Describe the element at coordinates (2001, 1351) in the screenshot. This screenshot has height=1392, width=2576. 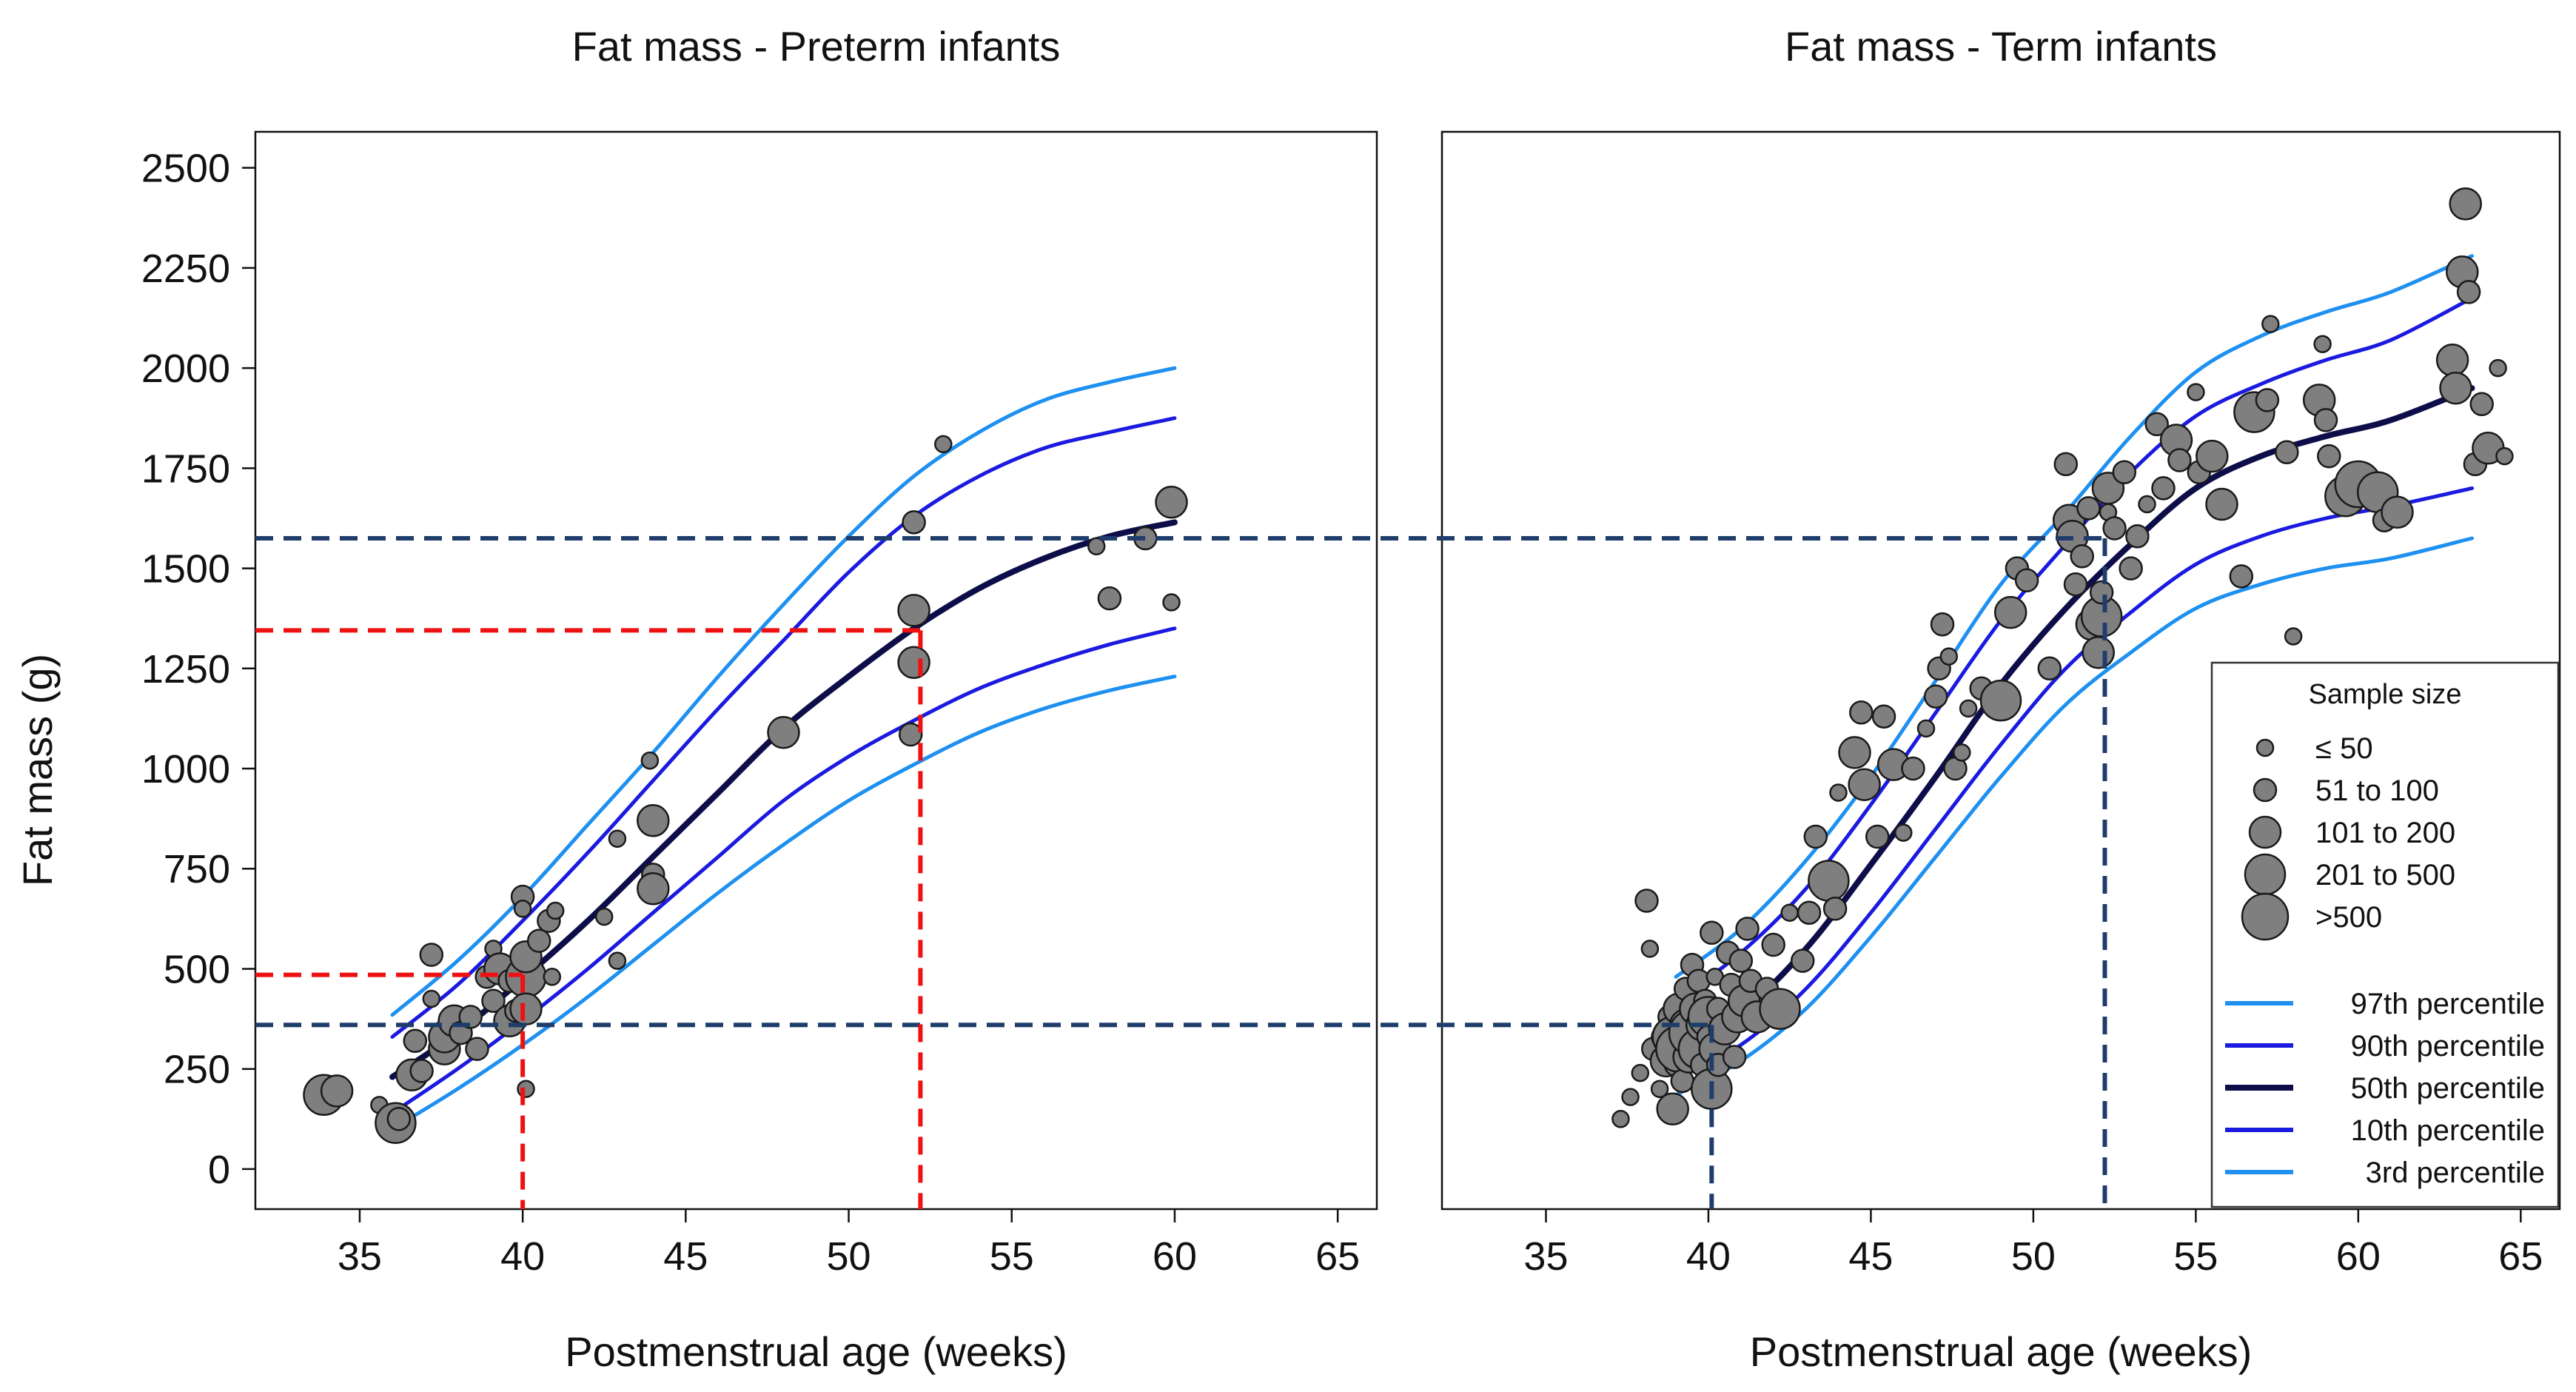
I see `panel-1-x-axis-label: Postmenstrual age (weeks)` at that location.